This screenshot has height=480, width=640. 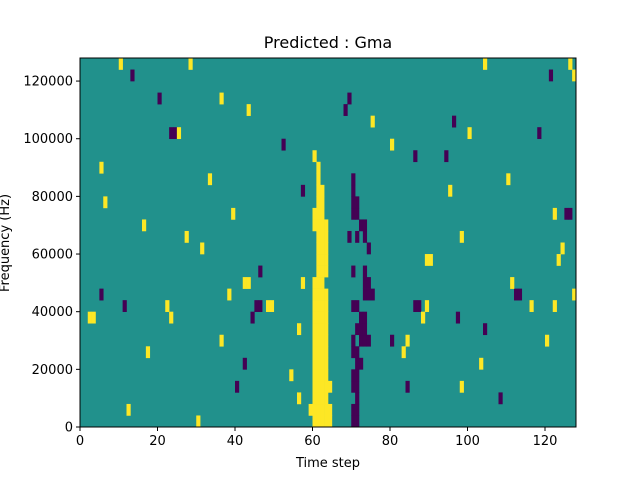 What do you see at coordinates (69, 428) in the screenshot?
I see `y-tick-label: 0` at bounding box center [69, 428].